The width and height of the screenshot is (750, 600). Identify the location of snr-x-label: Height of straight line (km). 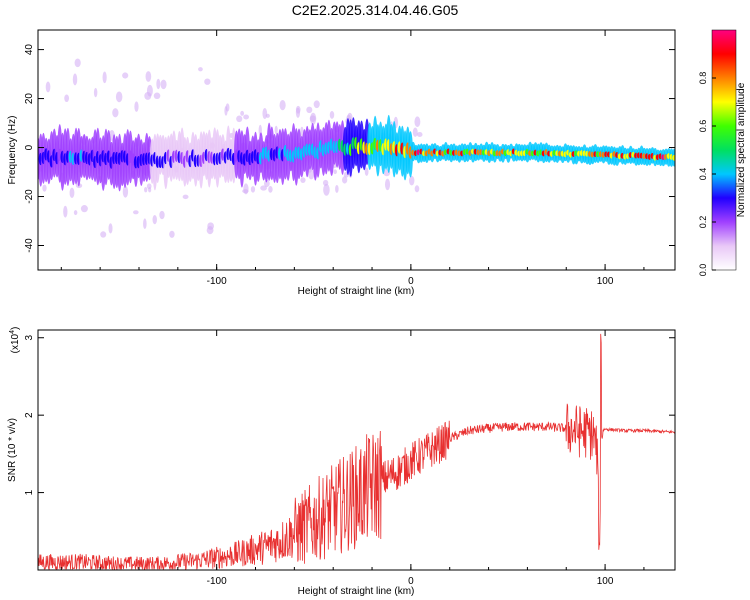
(356, 591).